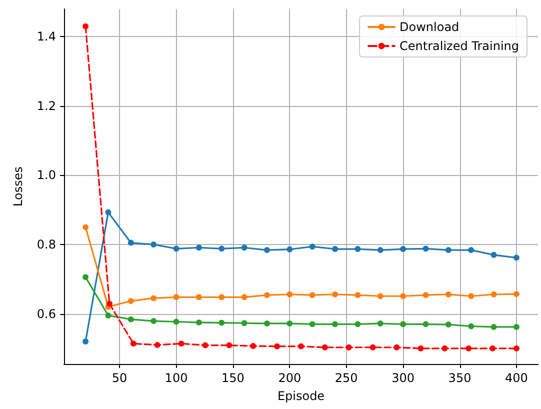 The height and width of the screenshot is (409, 541). I want to click on x-tick-label: 250, so click(346, 378).